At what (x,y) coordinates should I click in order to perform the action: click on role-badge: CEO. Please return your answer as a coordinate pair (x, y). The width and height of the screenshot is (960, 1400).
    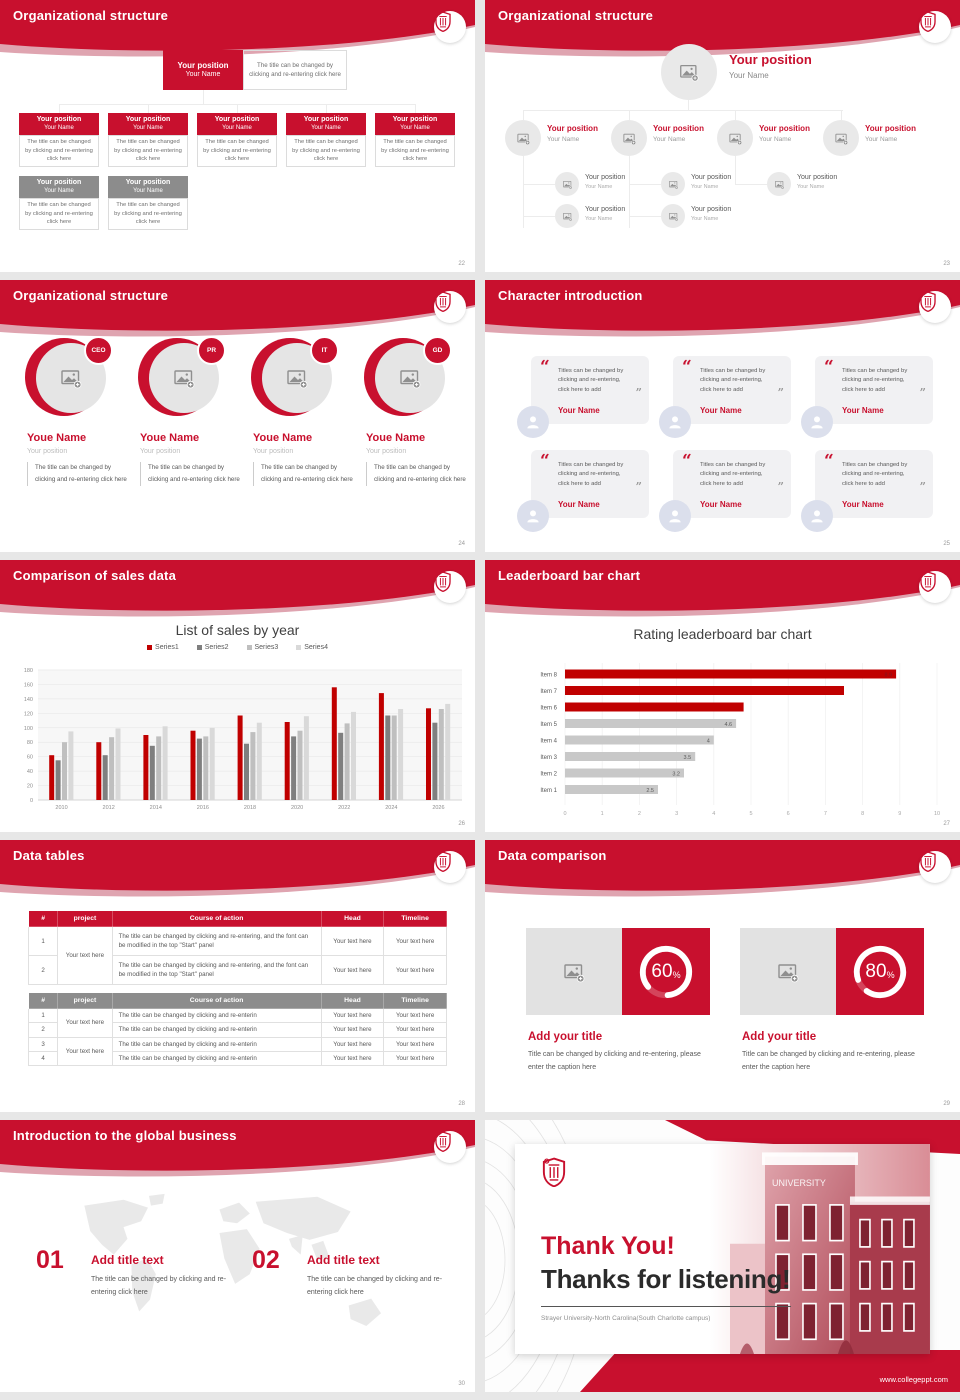
    Looking at the image, I should click on (98, 350).